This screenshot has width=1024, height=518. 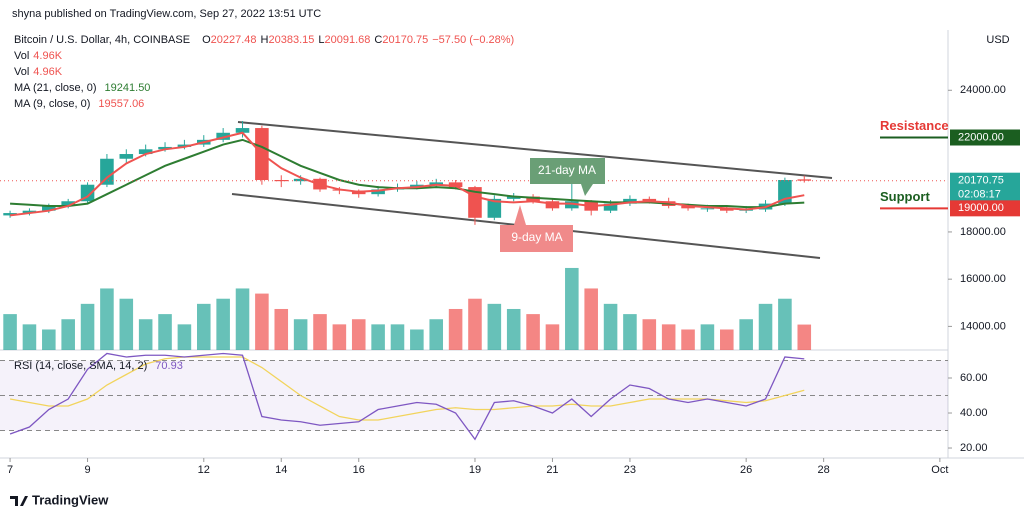 I want to click on change: −57.50 (−0.28%), so click(x=473, y=40).